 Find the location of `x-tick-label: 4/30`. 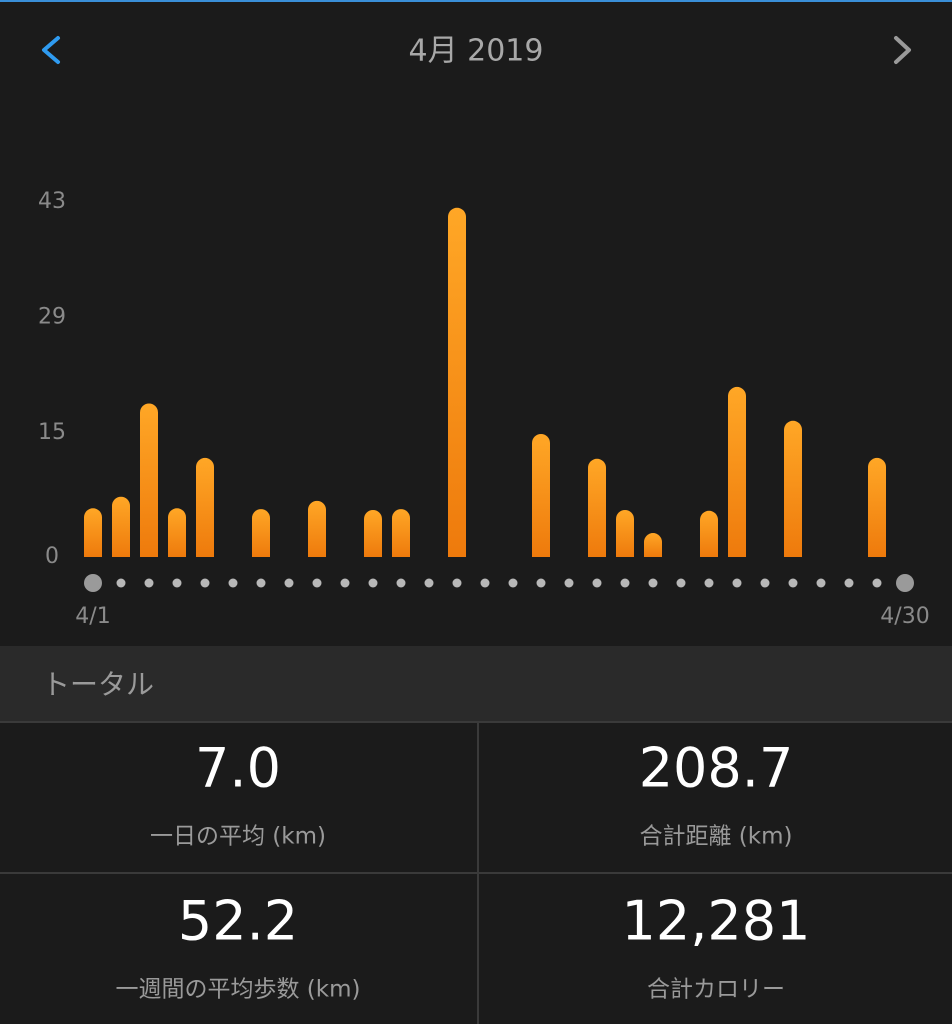

x-tick-label: 4/30 is located at coordinates (904, 616).